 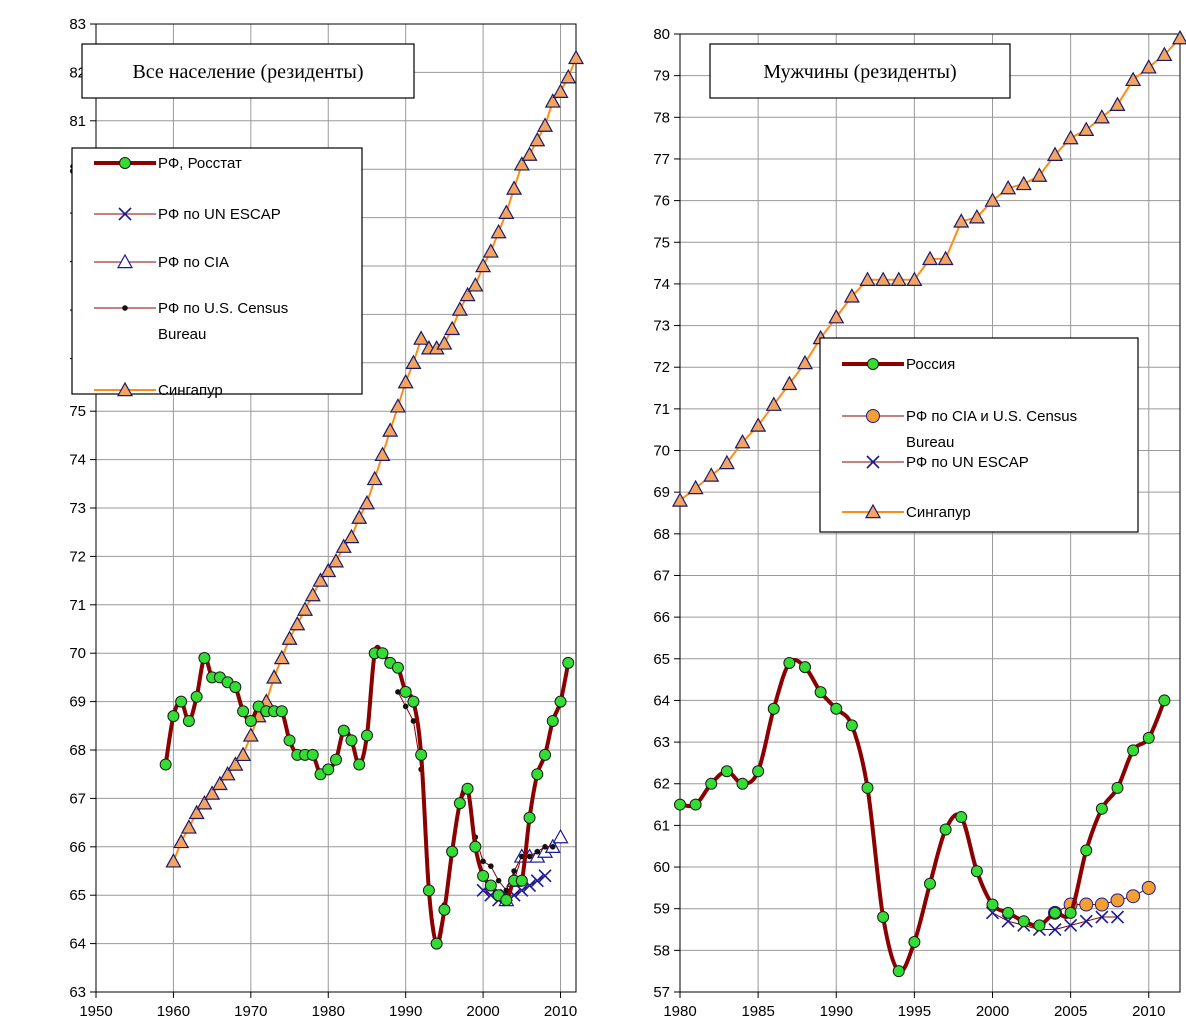 What do you see at coordinates (191, 321) in the screenshot?
I see `legend-item-рф-по-u-s-census-bureau: РФ по U.S. Census Bureau` at bounding box center [191, 321].